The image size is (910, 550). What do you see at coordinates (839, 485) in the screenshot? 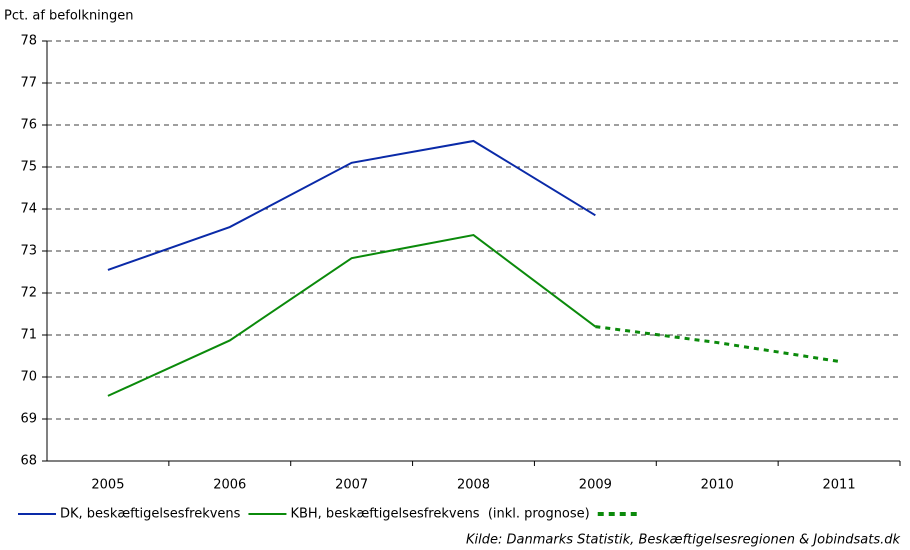
I see `x-tick-label: 2011` at bounding box center [839, 485].